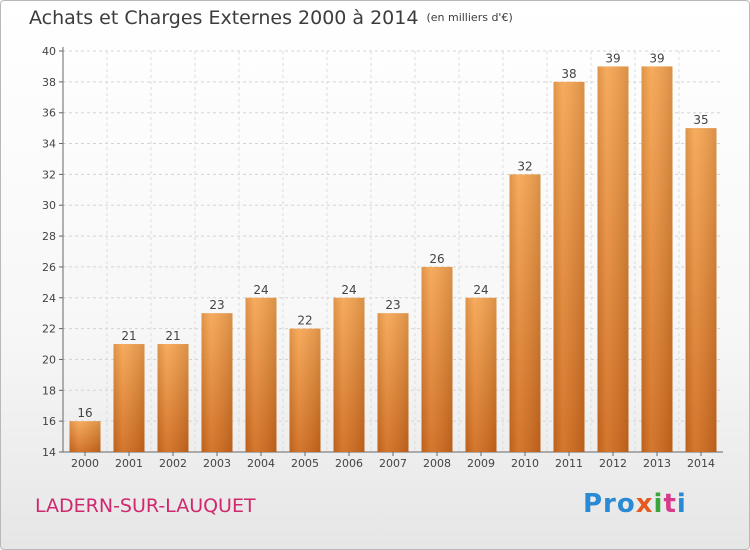 The width and height of the screenshot is (750, 550). What do you see at coordinates (49, 82) in the screenshot?
I see `y-tick-label: 38` at bounding box center [49, 82].